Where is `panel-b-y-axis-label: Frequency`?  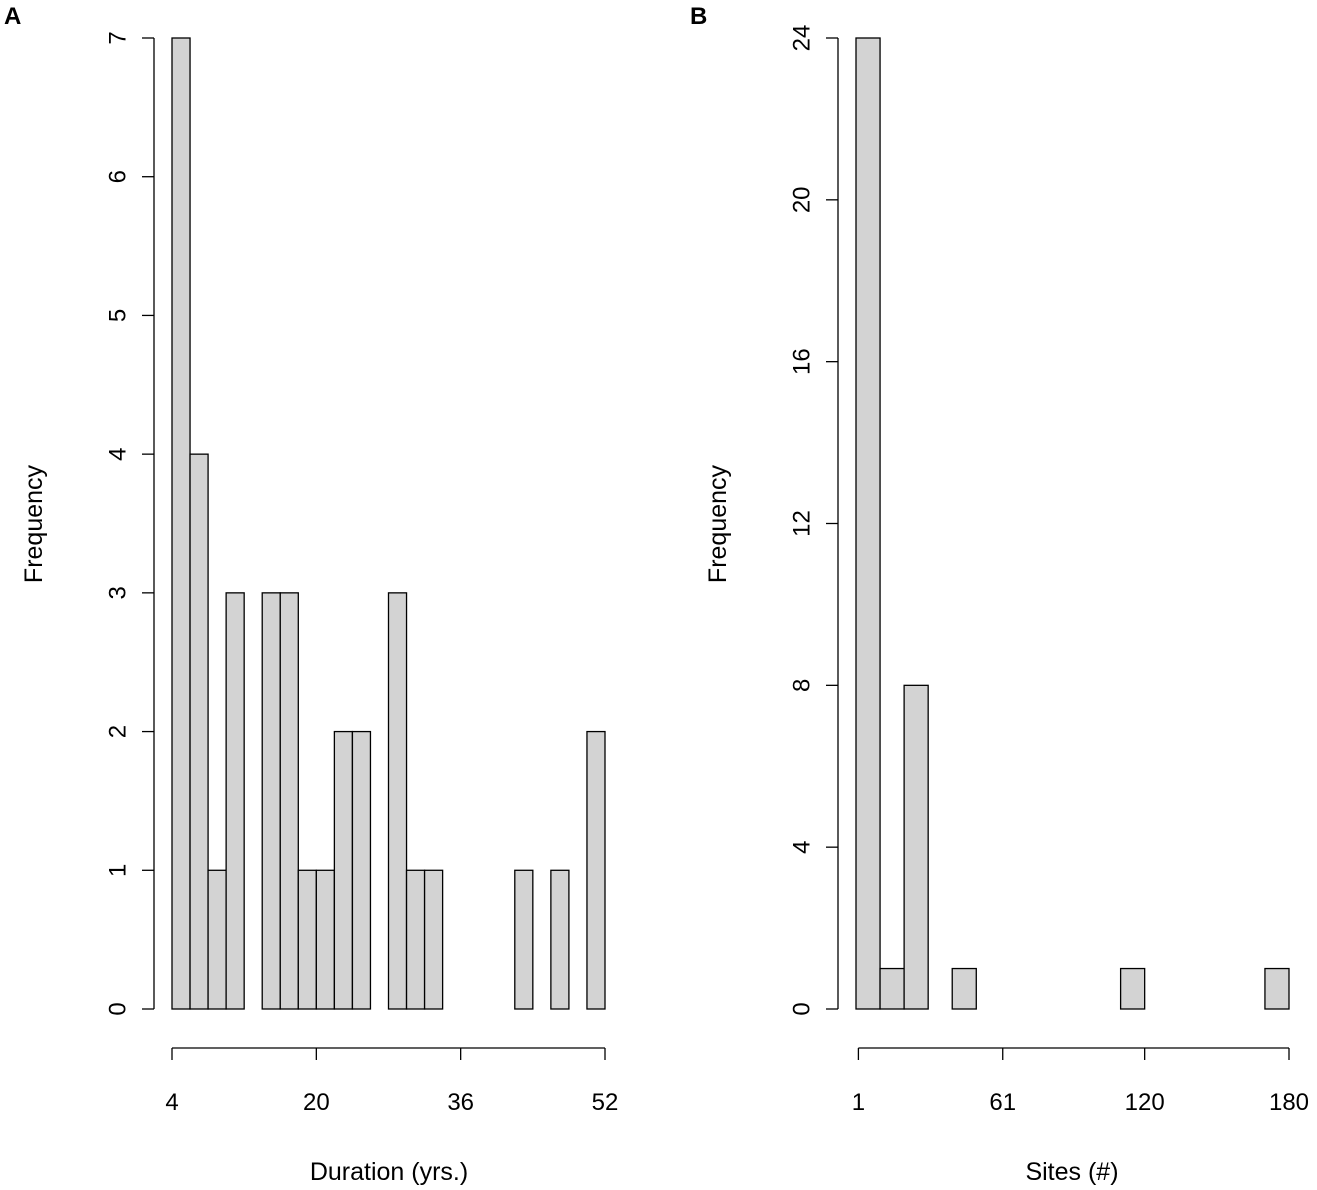
panel-b-y-axis-label: Frequency is located at coordinates (718, 523).